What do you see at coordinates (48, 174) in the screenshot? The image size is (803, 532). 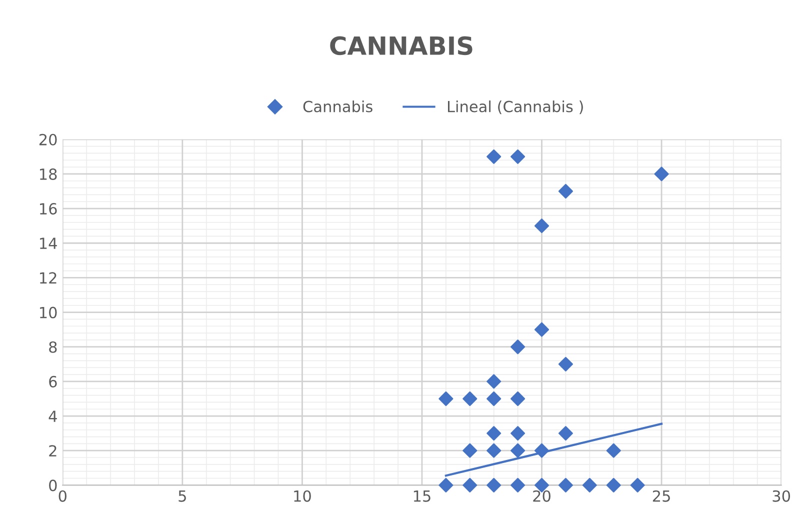 I see `y-tick-label: 18` at bounding box center [48, 174].